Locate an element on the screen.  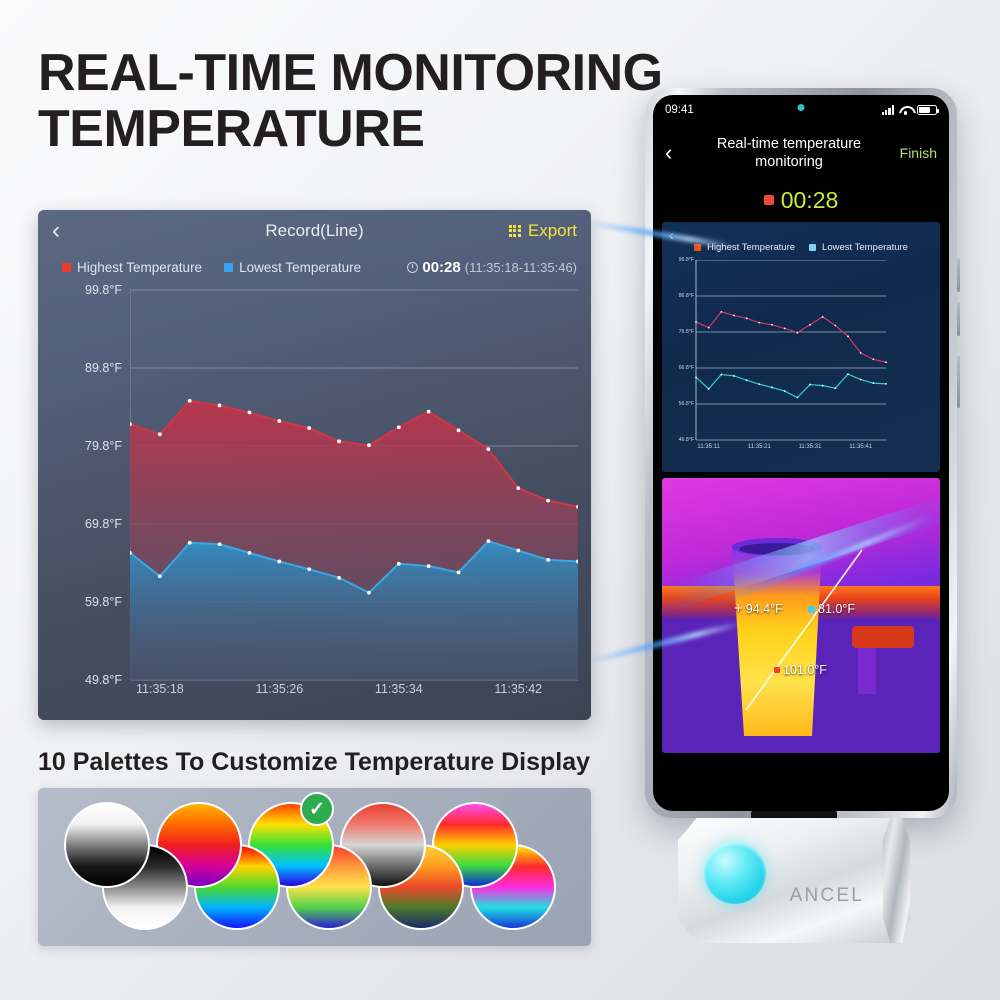
status-icons is located at coordinates (910, 110).